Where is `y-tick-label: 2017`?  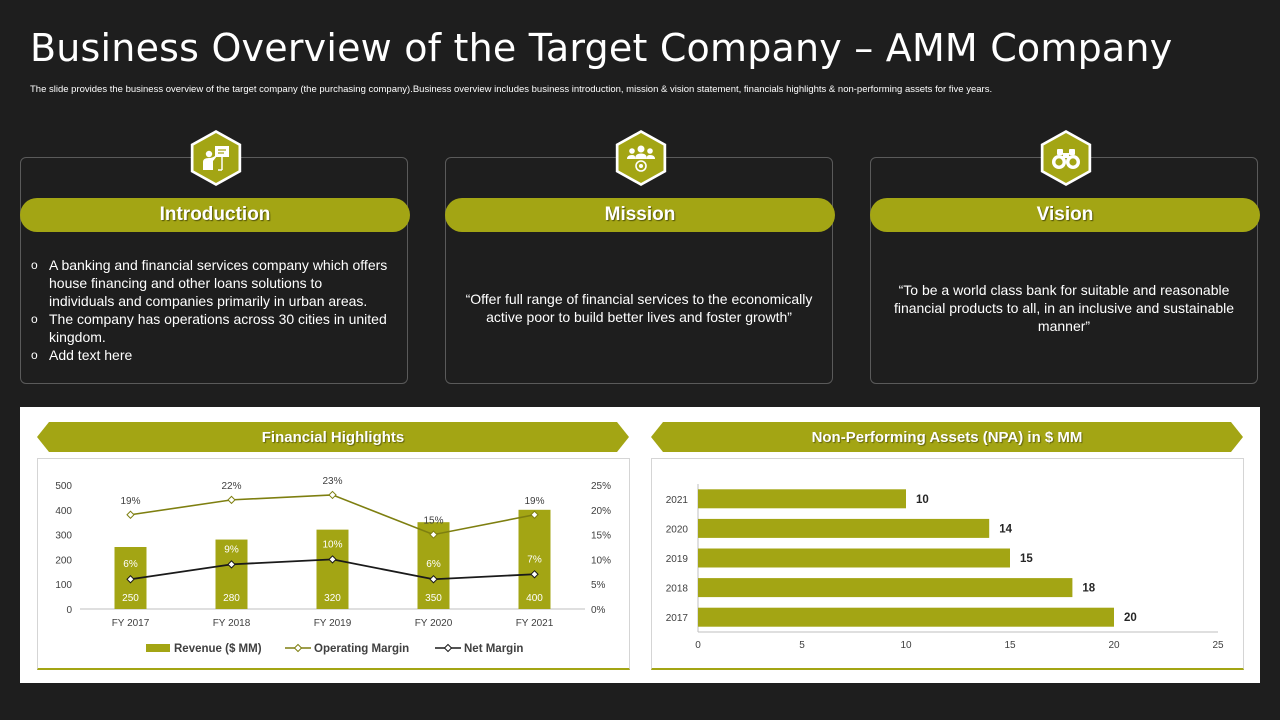
y-tick-label: 2017 is located at coordinates (677, 618).